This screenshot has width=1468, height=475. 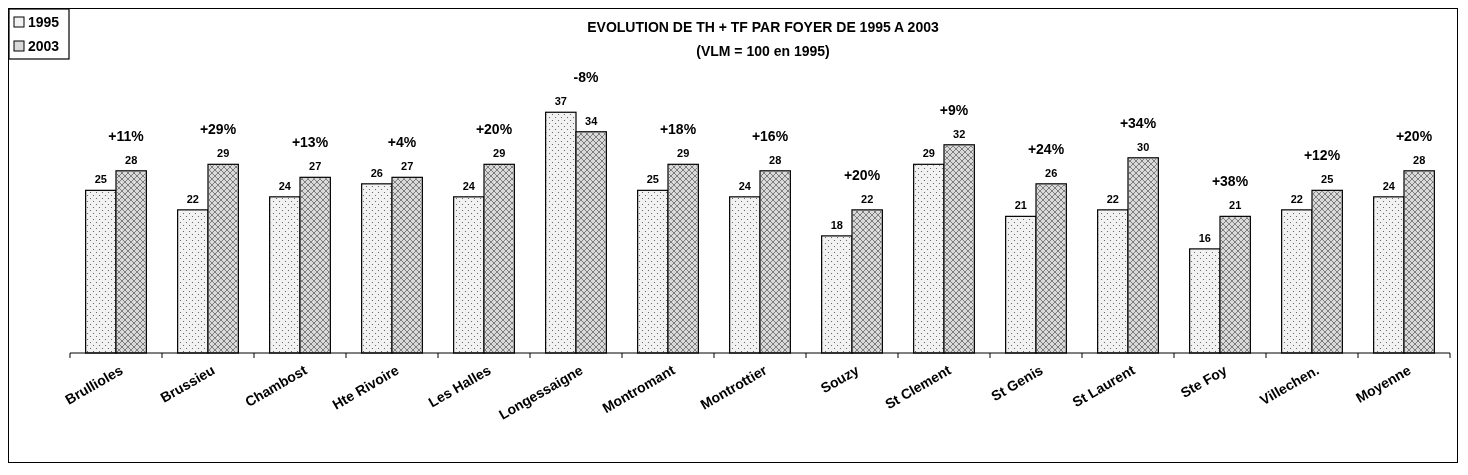 I want to click on x-tick-label: Ste Foy, so click(x=1203, y=381).